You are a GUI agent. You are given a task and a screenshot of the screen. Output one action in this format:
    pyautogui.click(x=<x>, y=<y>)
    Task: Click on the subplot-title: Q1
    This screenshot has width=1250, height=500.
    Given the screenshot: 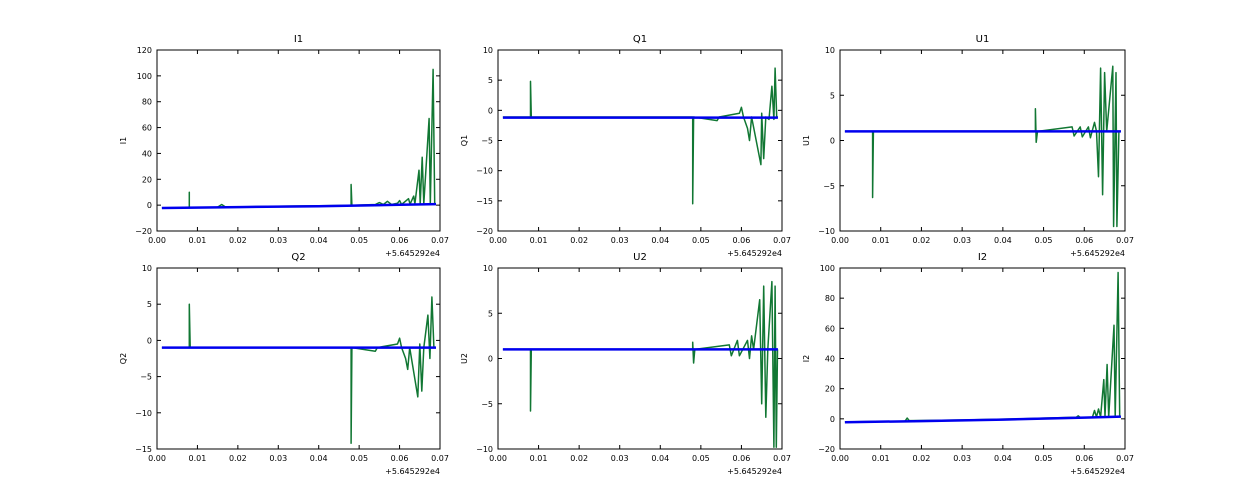 What is the action you would take?
    pyautogui.click(x=640, y=39)
    